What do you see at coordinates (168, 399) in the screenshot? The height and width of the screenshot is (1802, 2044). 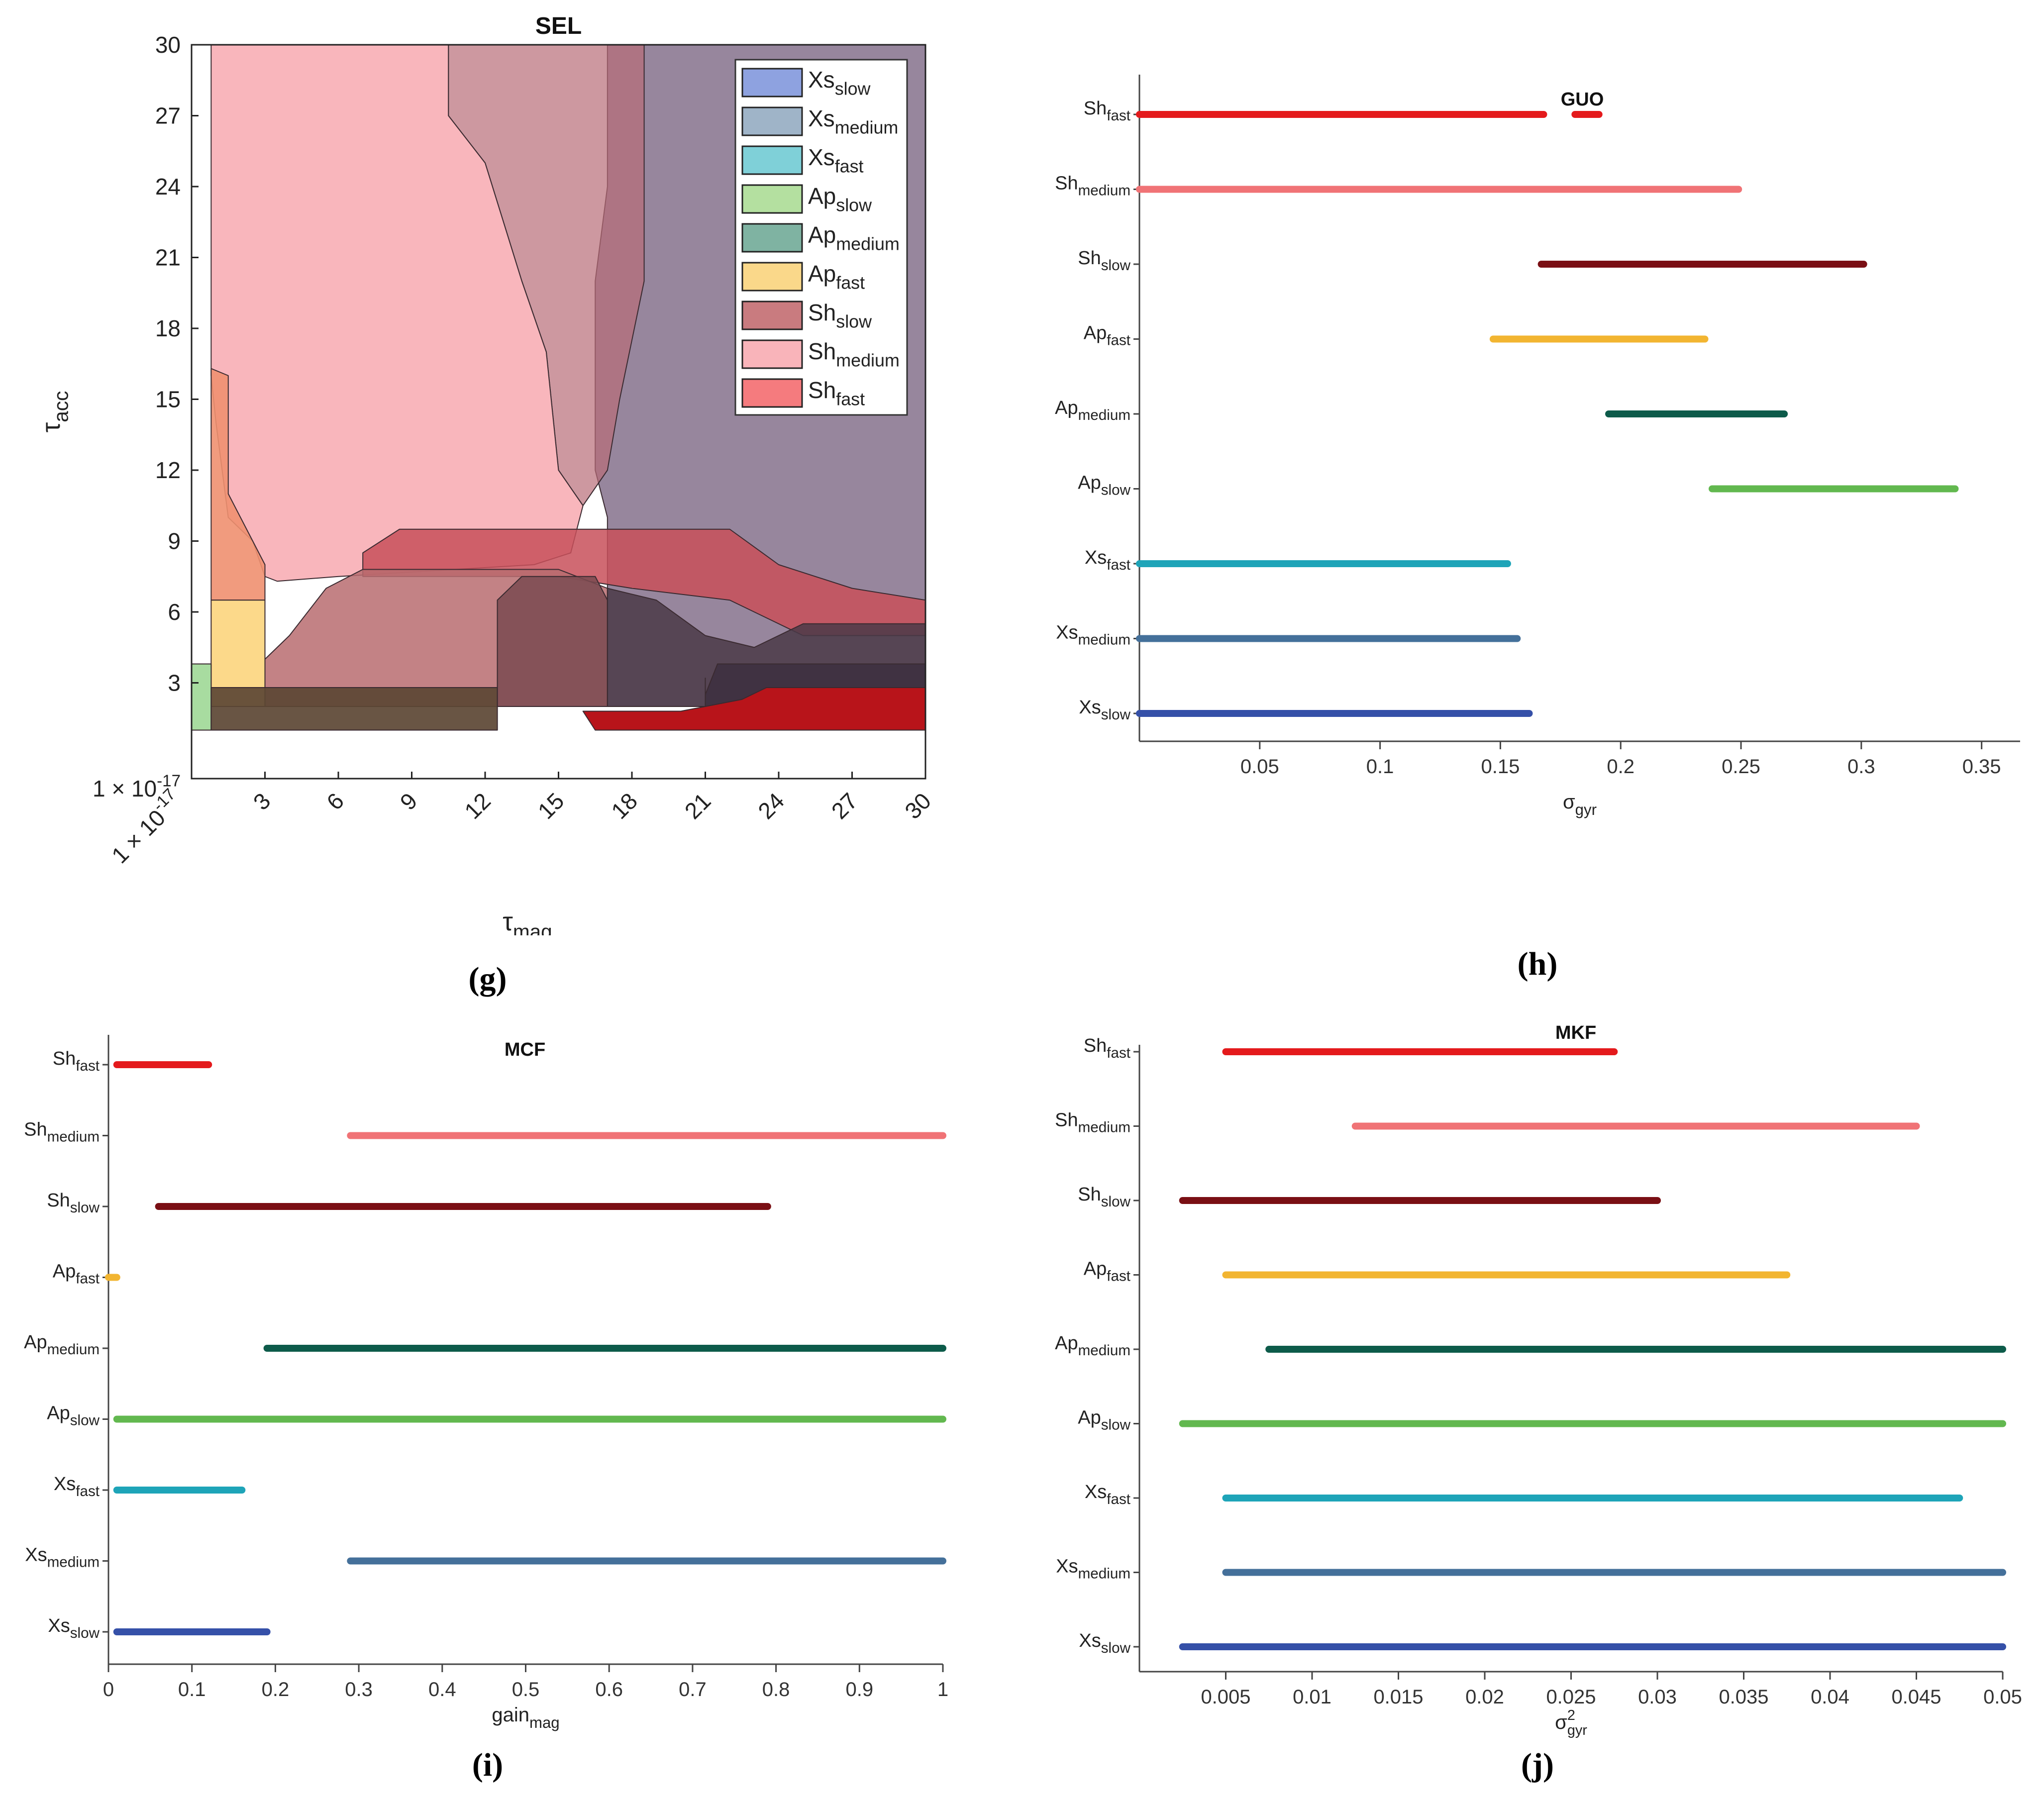 I see `y-tick-label: 15` at bounding box center [168, 399].